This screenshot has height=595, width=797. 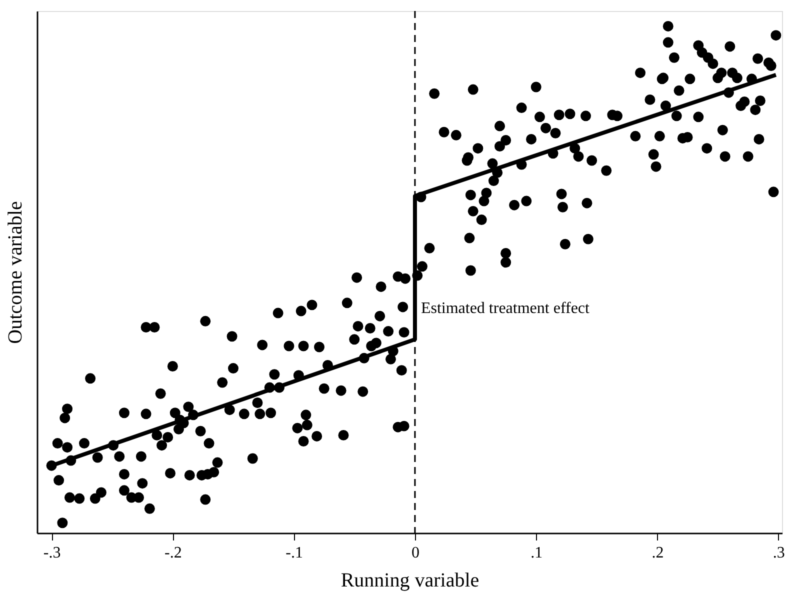 I want to click on x-tick-label: .2, so click(x=658, y=553).